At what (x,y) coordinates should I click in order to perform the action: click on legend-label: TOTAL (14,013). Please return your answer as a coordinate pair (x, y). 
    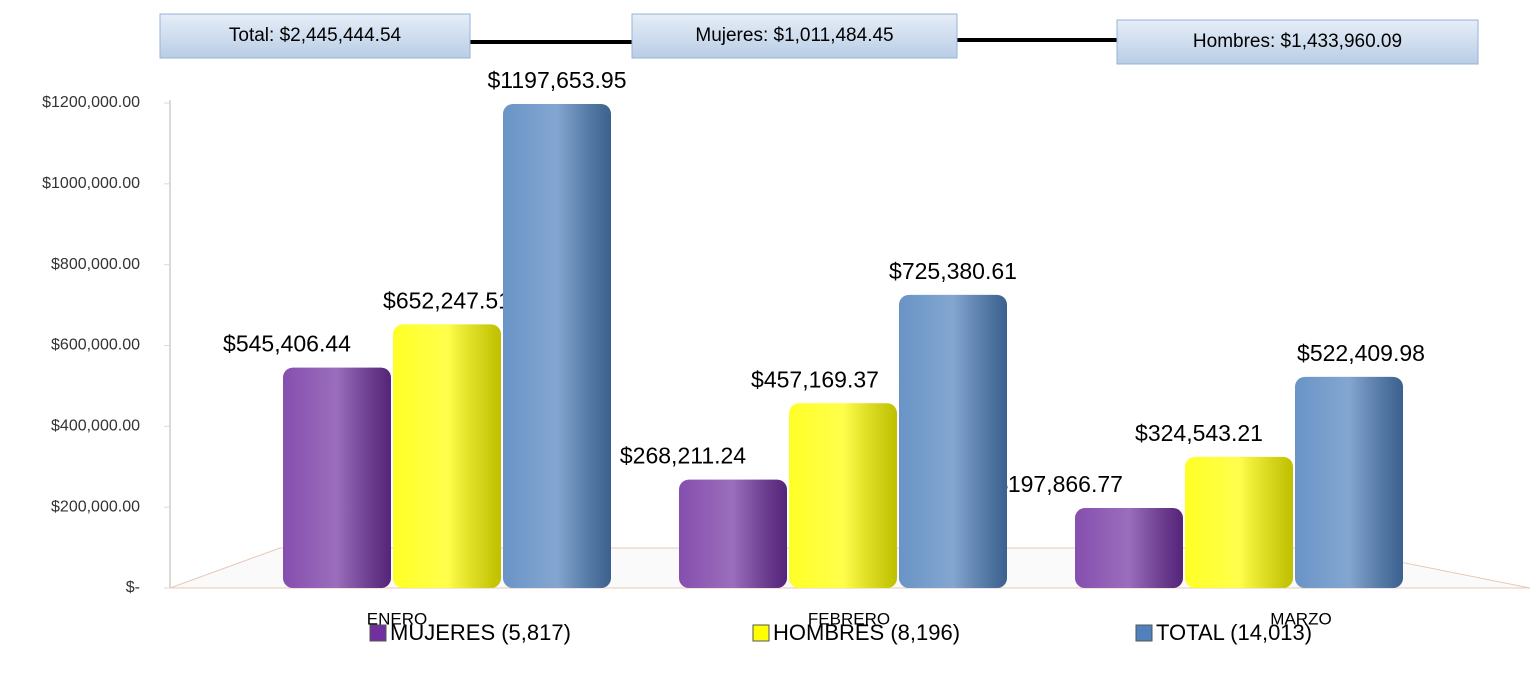
    Looking at the image, I should click on (1234, 632).